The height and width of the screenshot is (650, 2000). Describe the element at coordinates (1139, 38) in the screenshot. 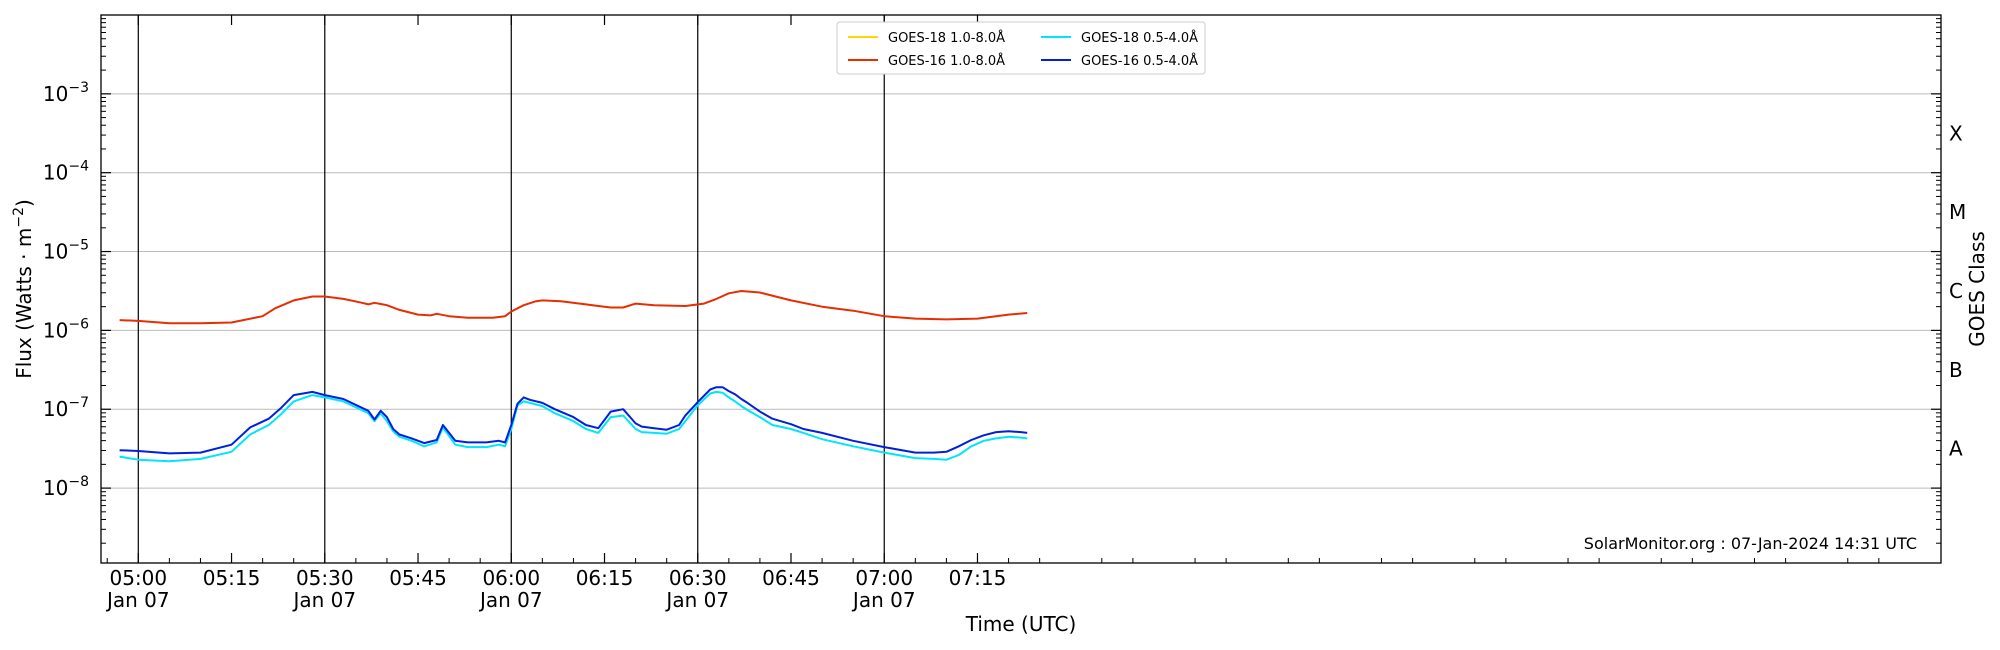

I see `legend-entry-label: GOES-18 0.5-4.0Å` at that location.